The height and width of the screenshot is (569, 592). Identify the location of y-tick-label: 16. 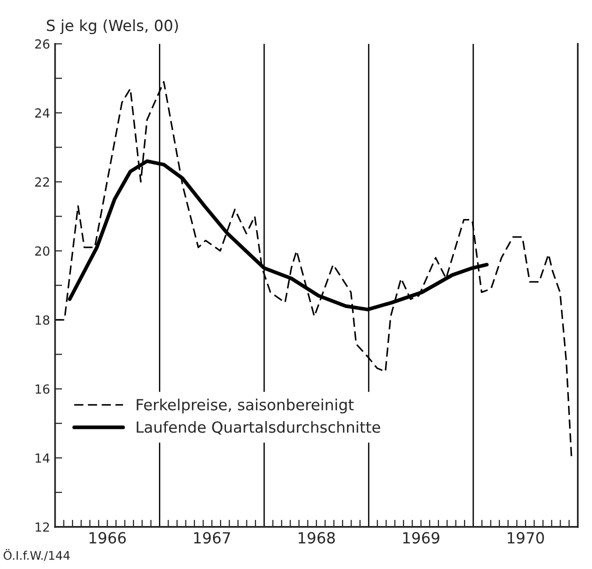
(43, 389).